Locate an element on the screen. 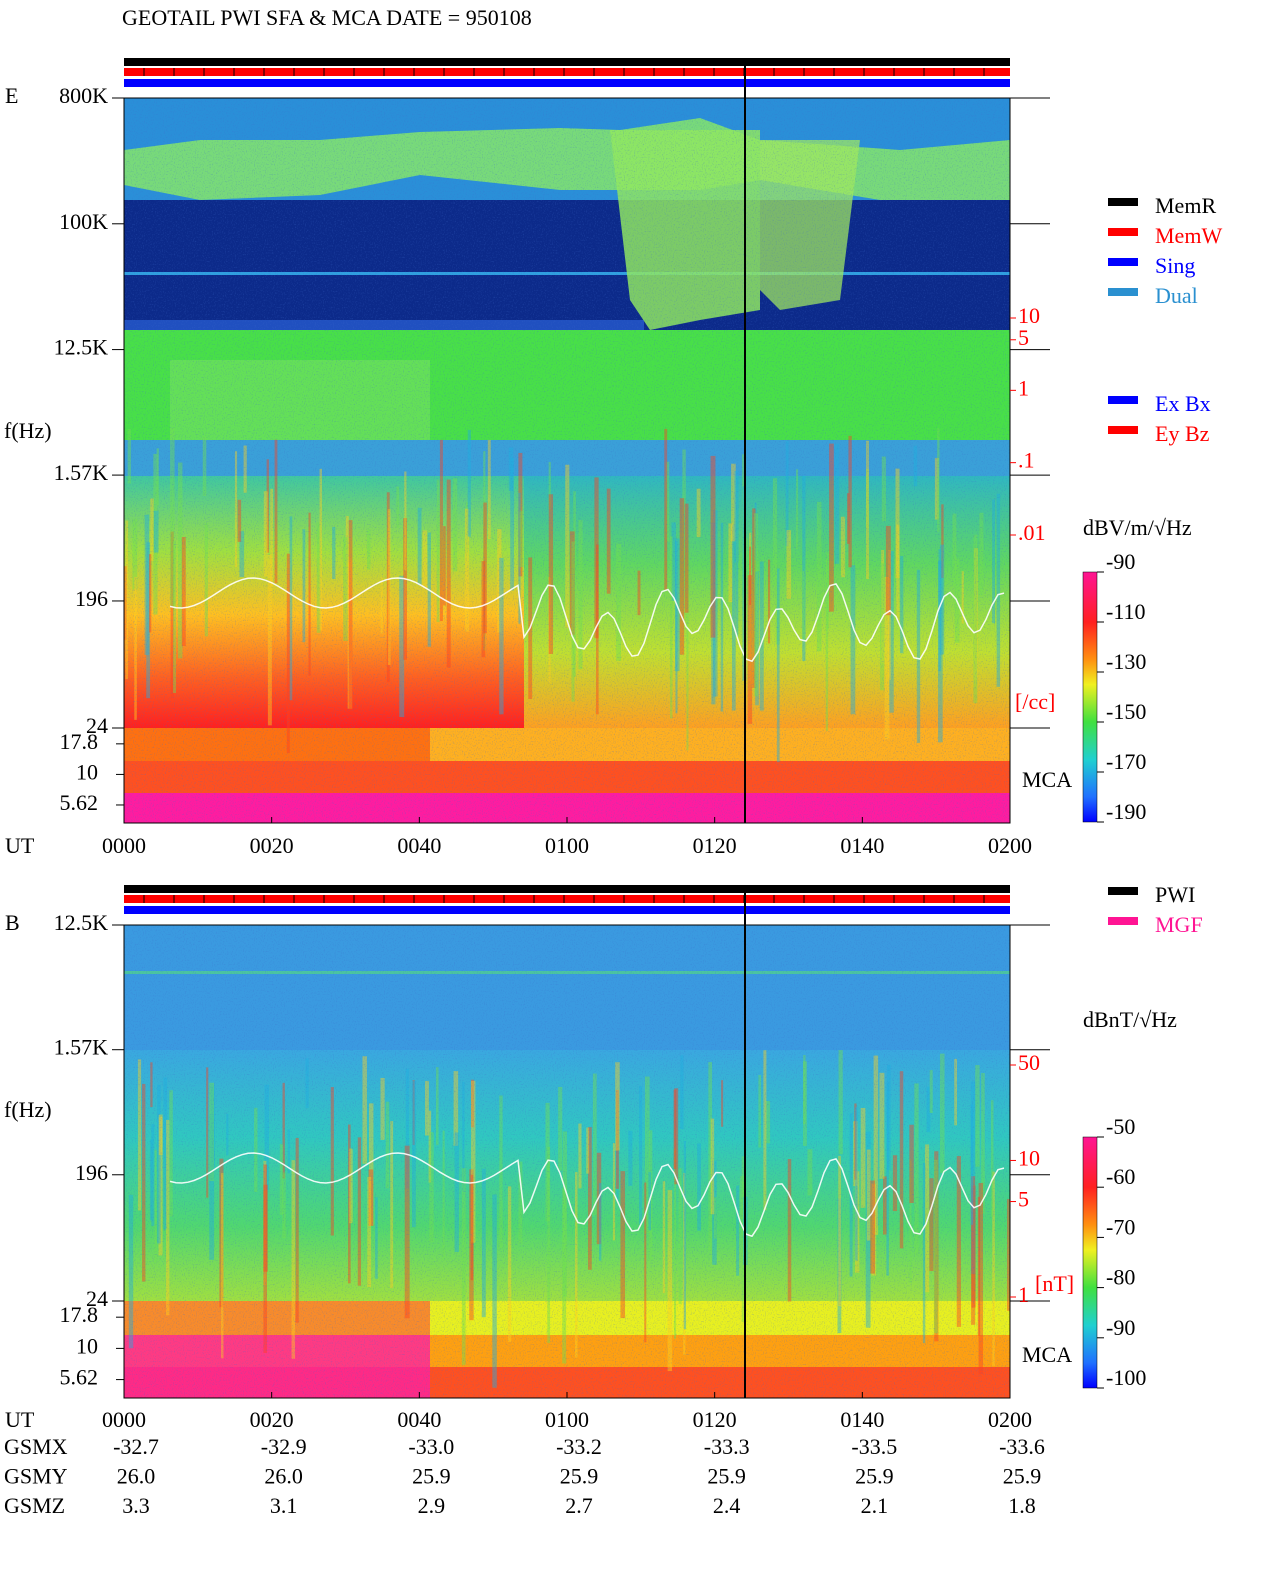  colorbar-label: dBnT/√Hz is located at coordinates (1130, 1019).